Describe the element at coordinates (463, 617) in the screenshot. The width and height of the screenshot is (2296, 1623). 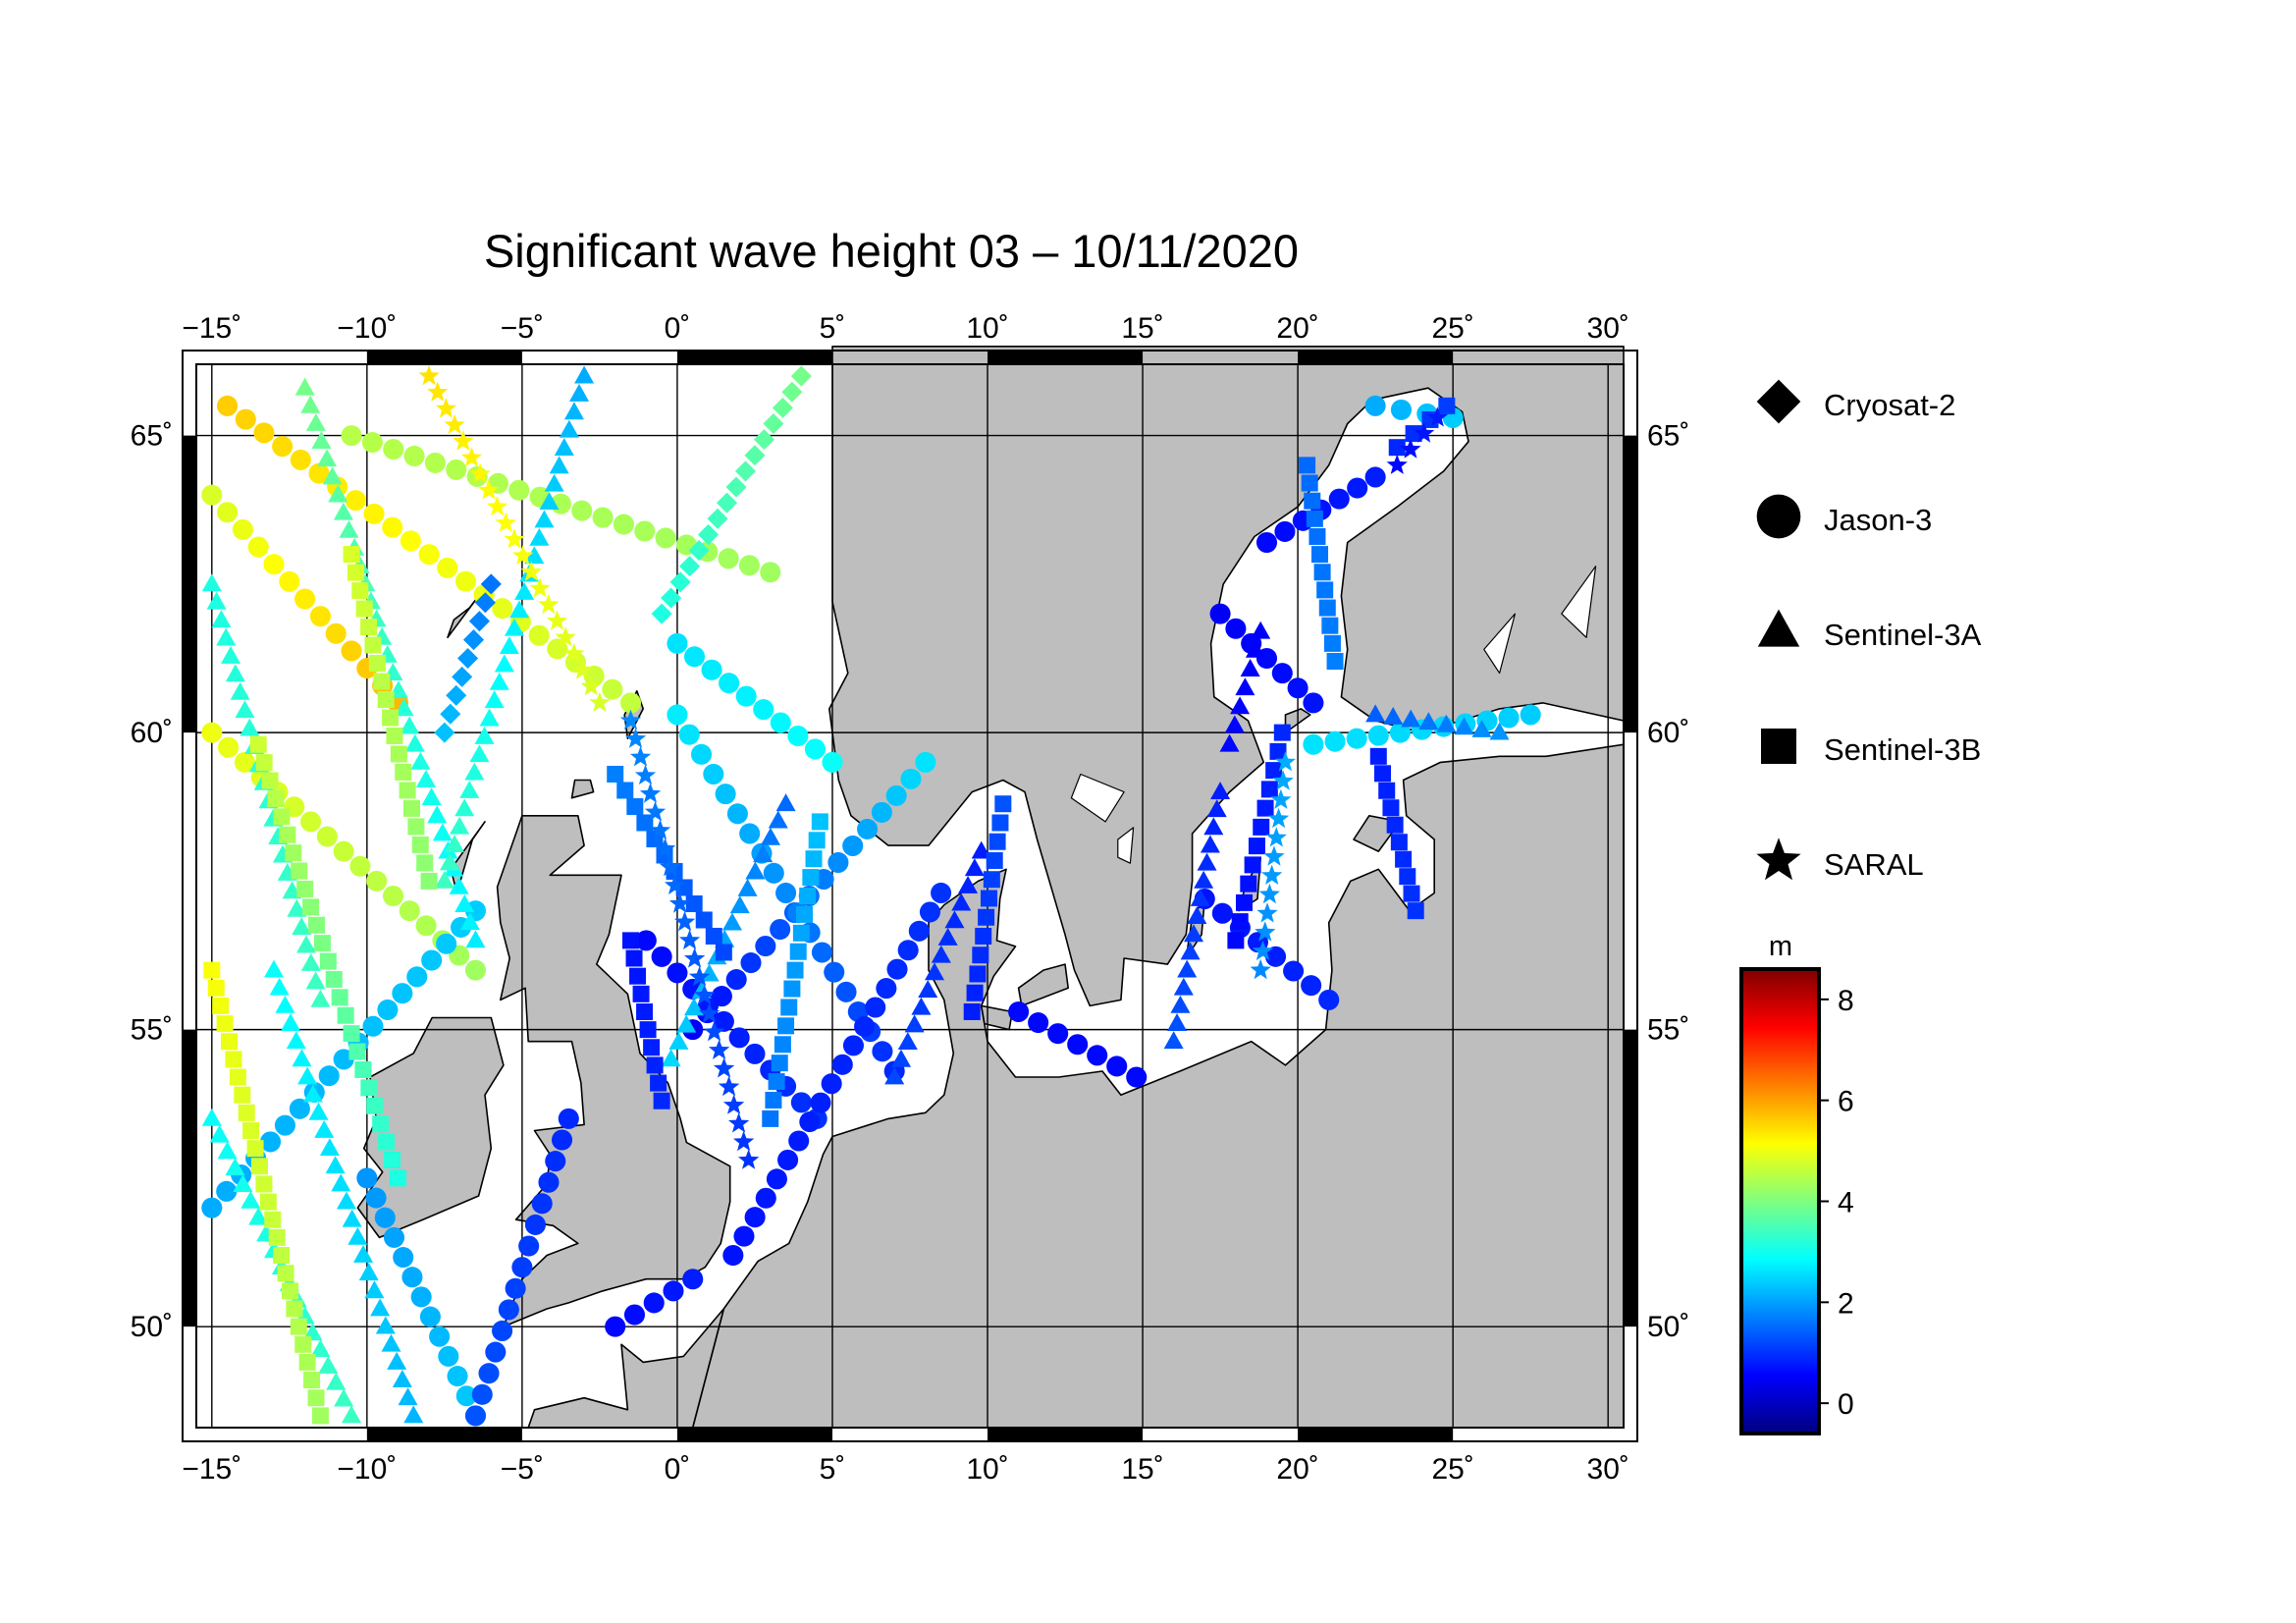
I see `faroe-land` at that location.